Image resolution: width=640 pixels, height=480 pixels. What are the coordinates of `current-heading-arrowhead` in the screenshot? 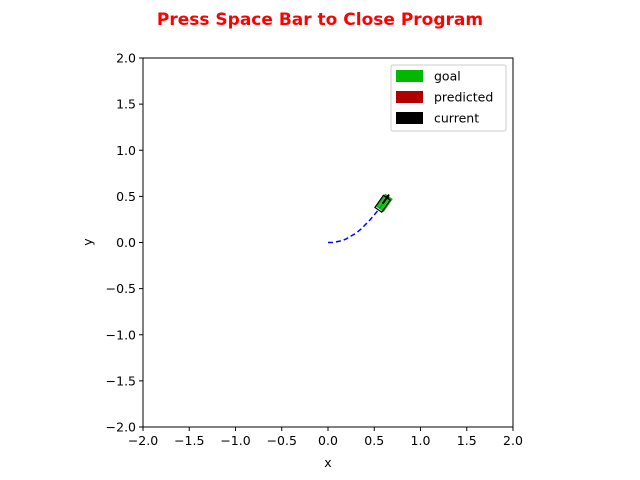 It's located at (387, 197).